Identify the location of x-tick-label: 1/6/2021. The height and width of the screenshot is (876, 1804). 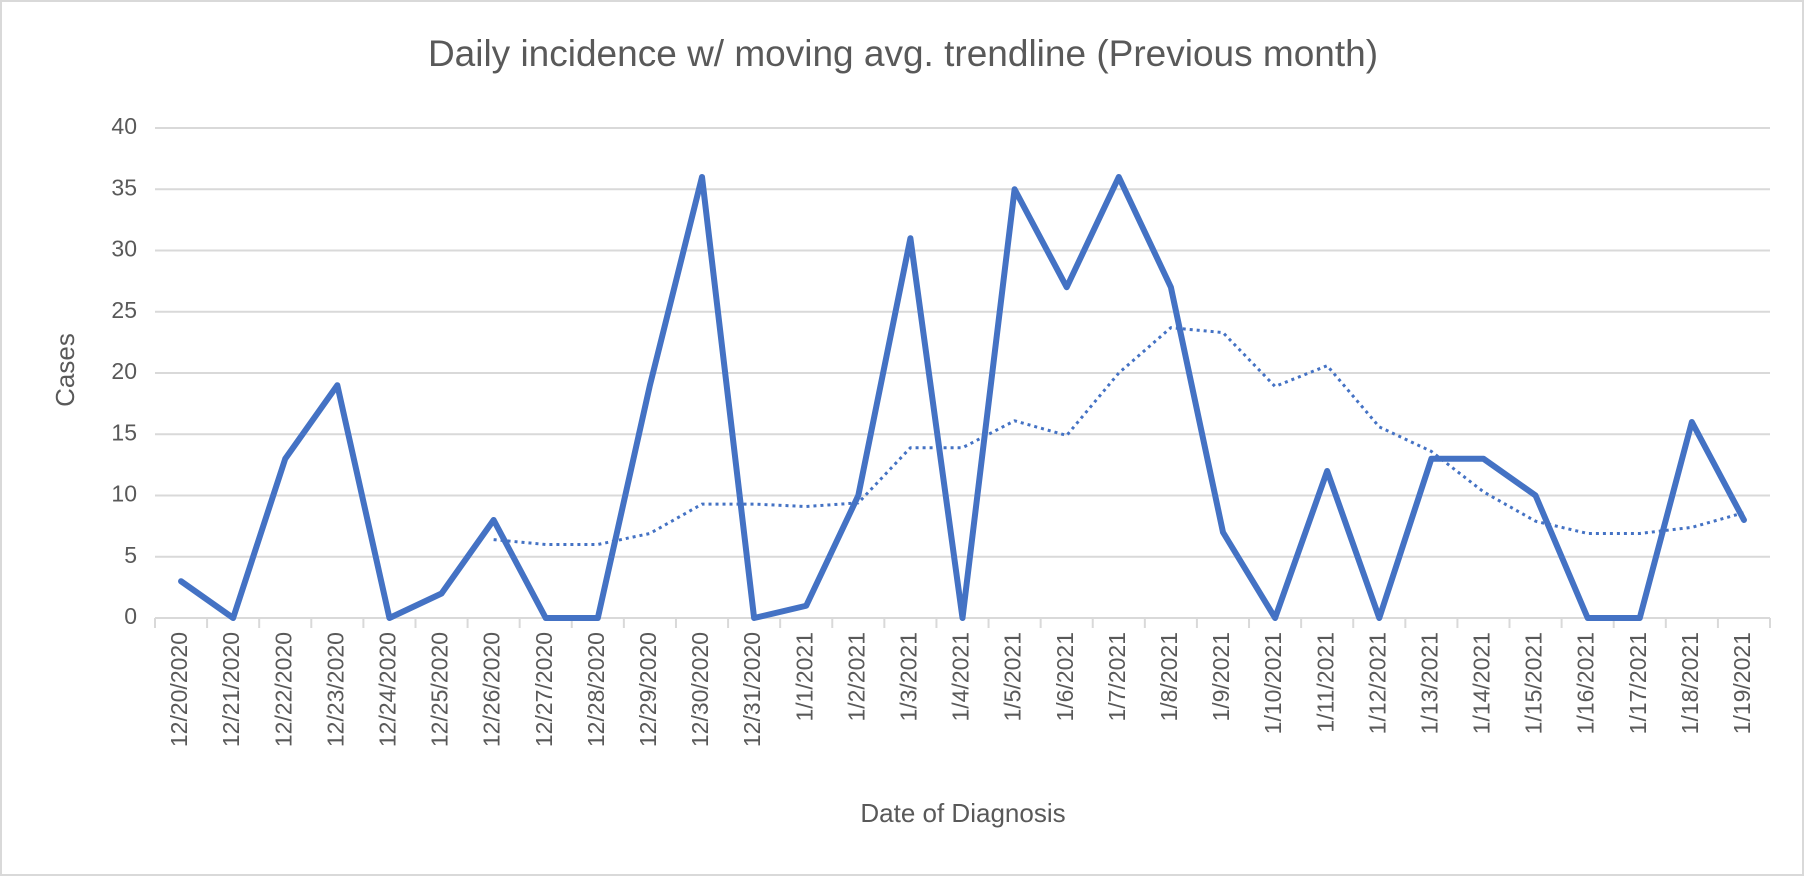
(1065, 677).